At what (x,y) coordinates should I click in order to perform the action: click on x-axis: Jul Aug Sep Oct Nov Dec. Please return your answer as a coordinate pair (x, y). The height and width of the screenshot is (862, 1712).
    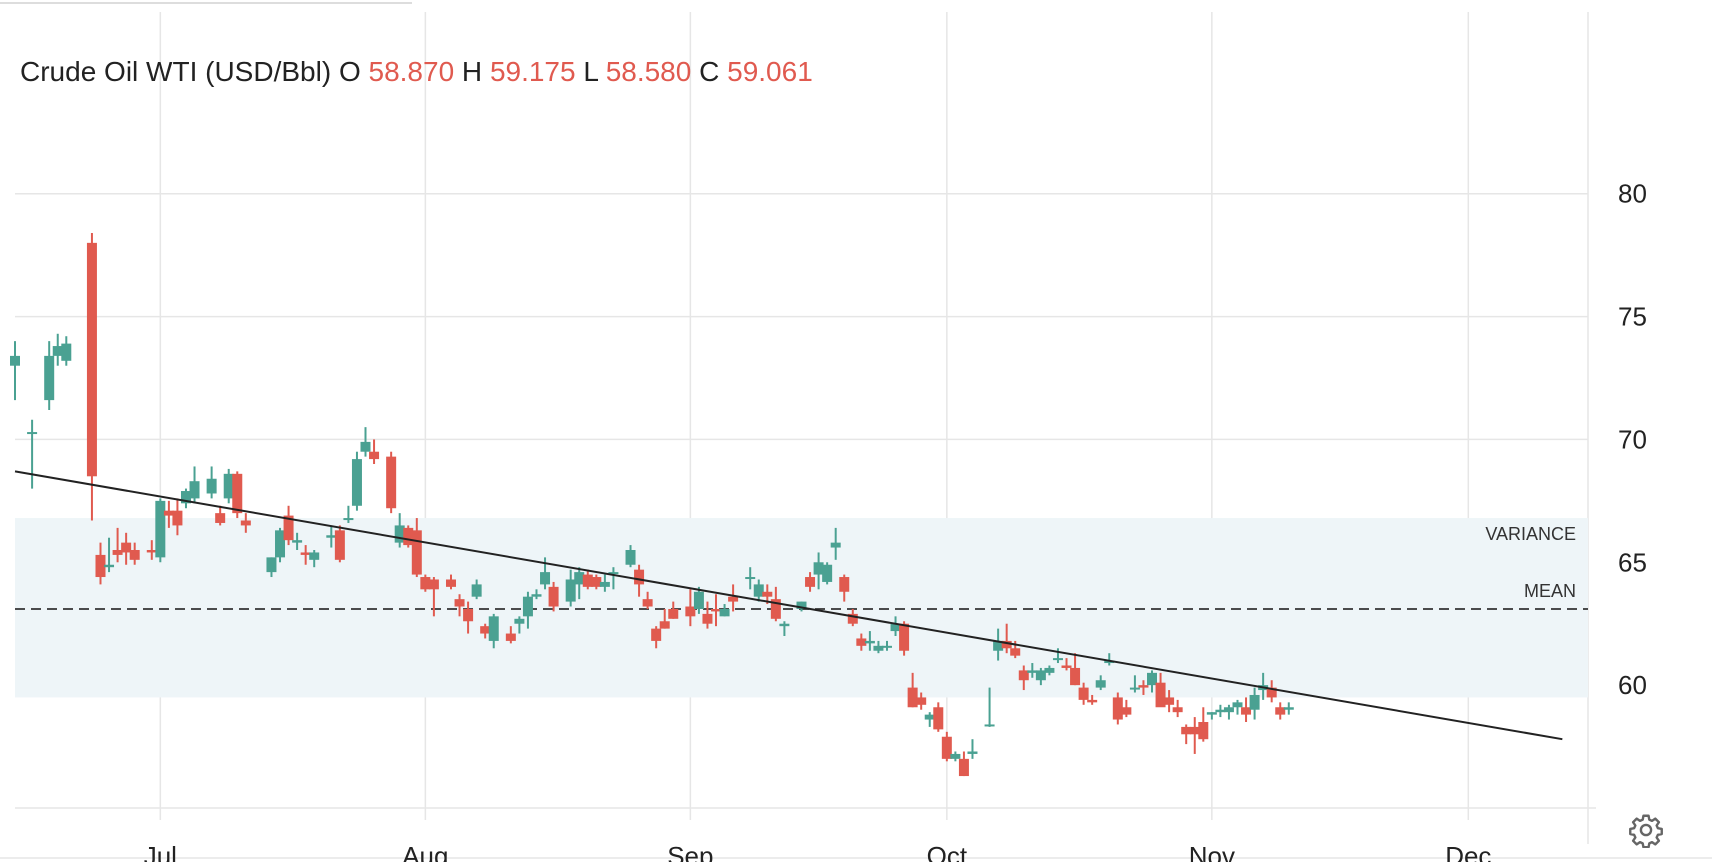
    Looking at the image, I should click on (818, 851).